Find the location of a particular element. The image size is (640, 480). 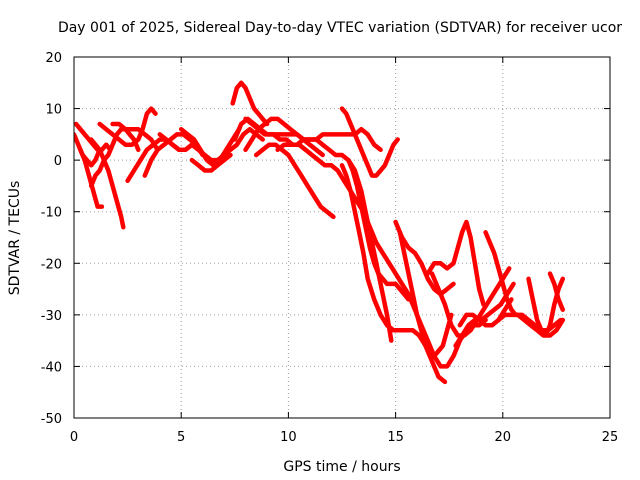

y-tick-labels: -50 -40 -30 -20 -10 0 10 20 is located at coordinates (51, 239).